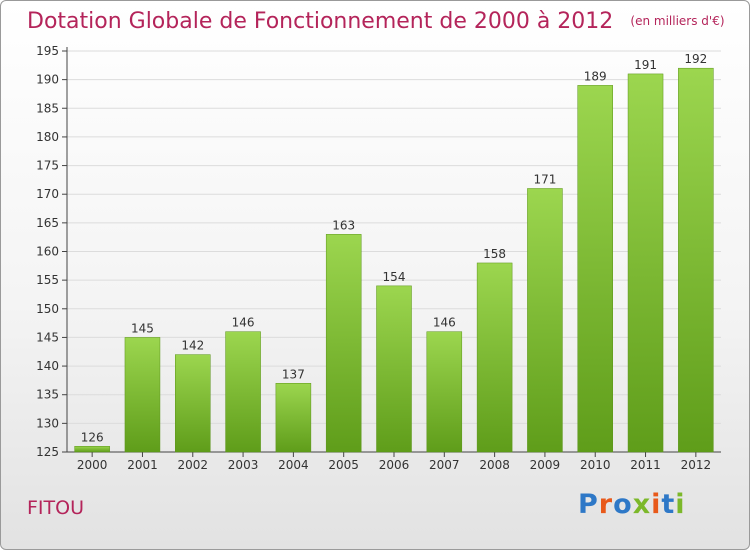 Image resolution: width=750 pixels, height=550 pixels. I want to click on x-tick-label-2001: 2001, so click(142, 465).